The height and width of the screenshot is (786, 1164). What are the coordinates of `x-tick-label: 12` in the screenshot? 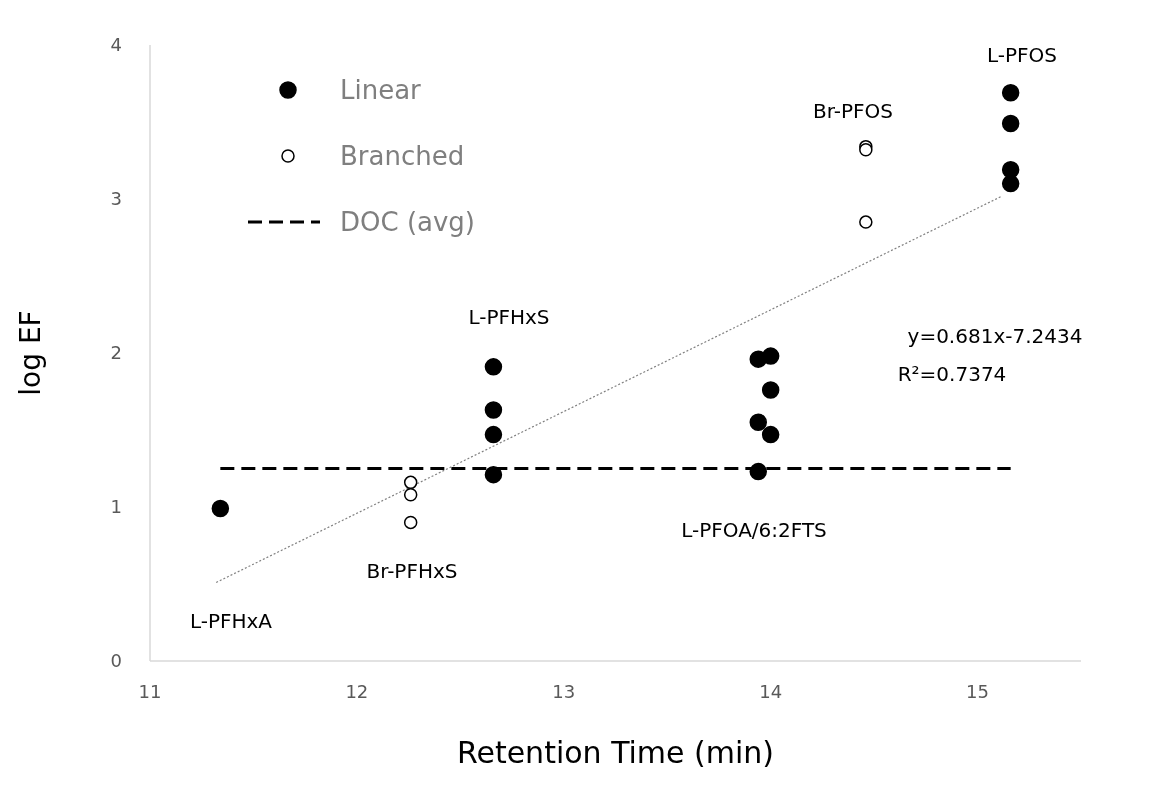 It's located at (357, 691).